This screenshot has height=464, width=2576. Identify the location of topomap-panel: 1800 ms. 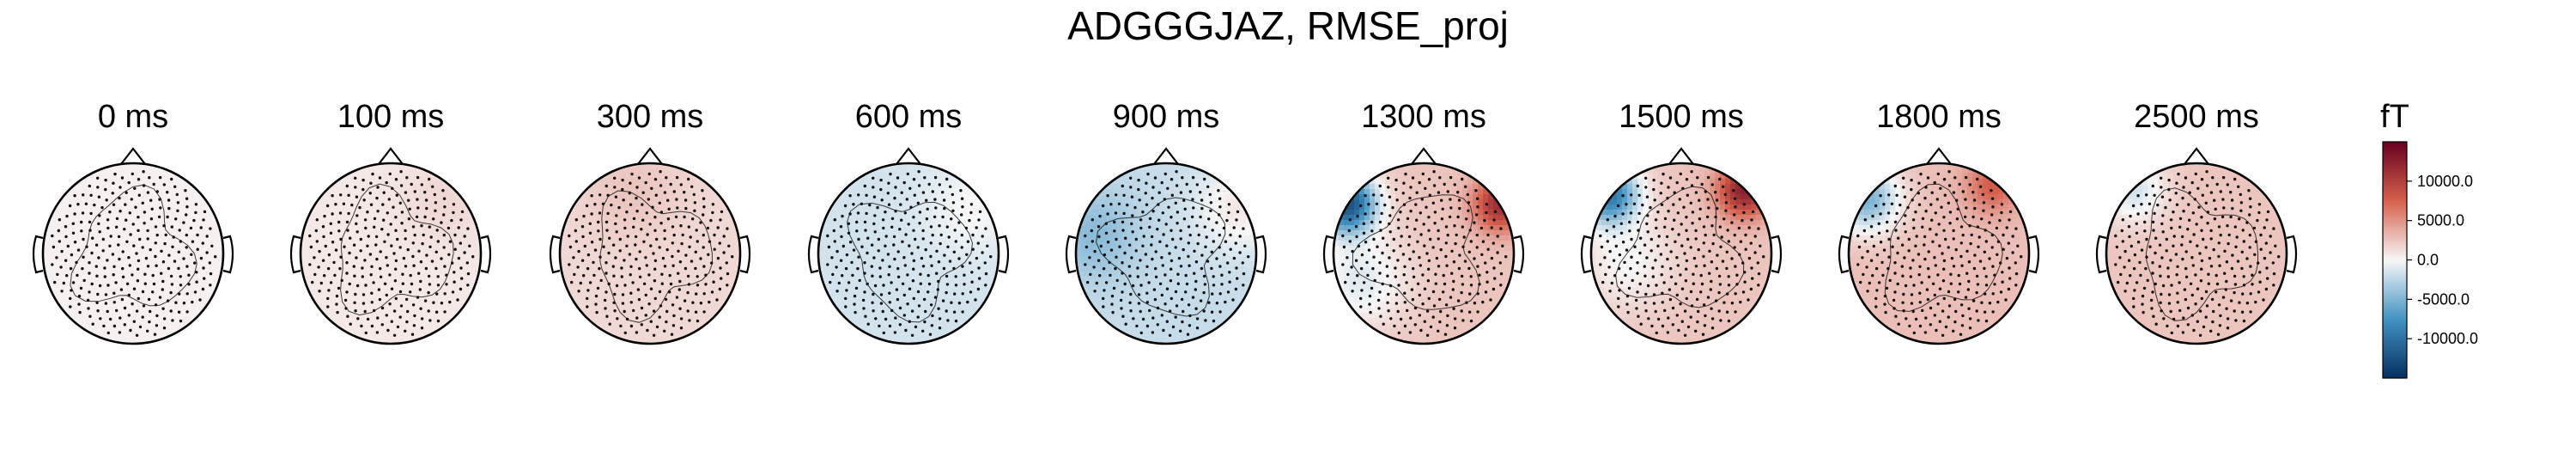
(1939, 222).